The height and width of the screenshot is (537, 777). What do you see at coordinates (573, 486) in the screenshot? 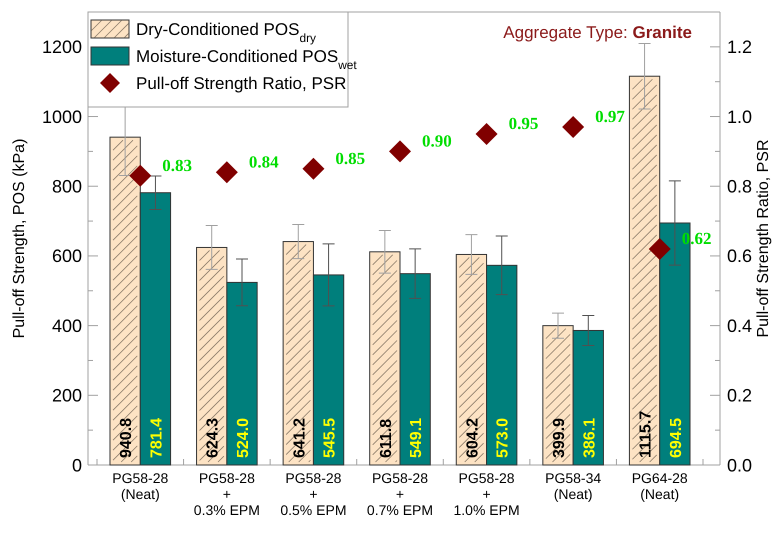
I see `x-tick-label: PG58-34 (Neat)` at bounding box center [573, 486].